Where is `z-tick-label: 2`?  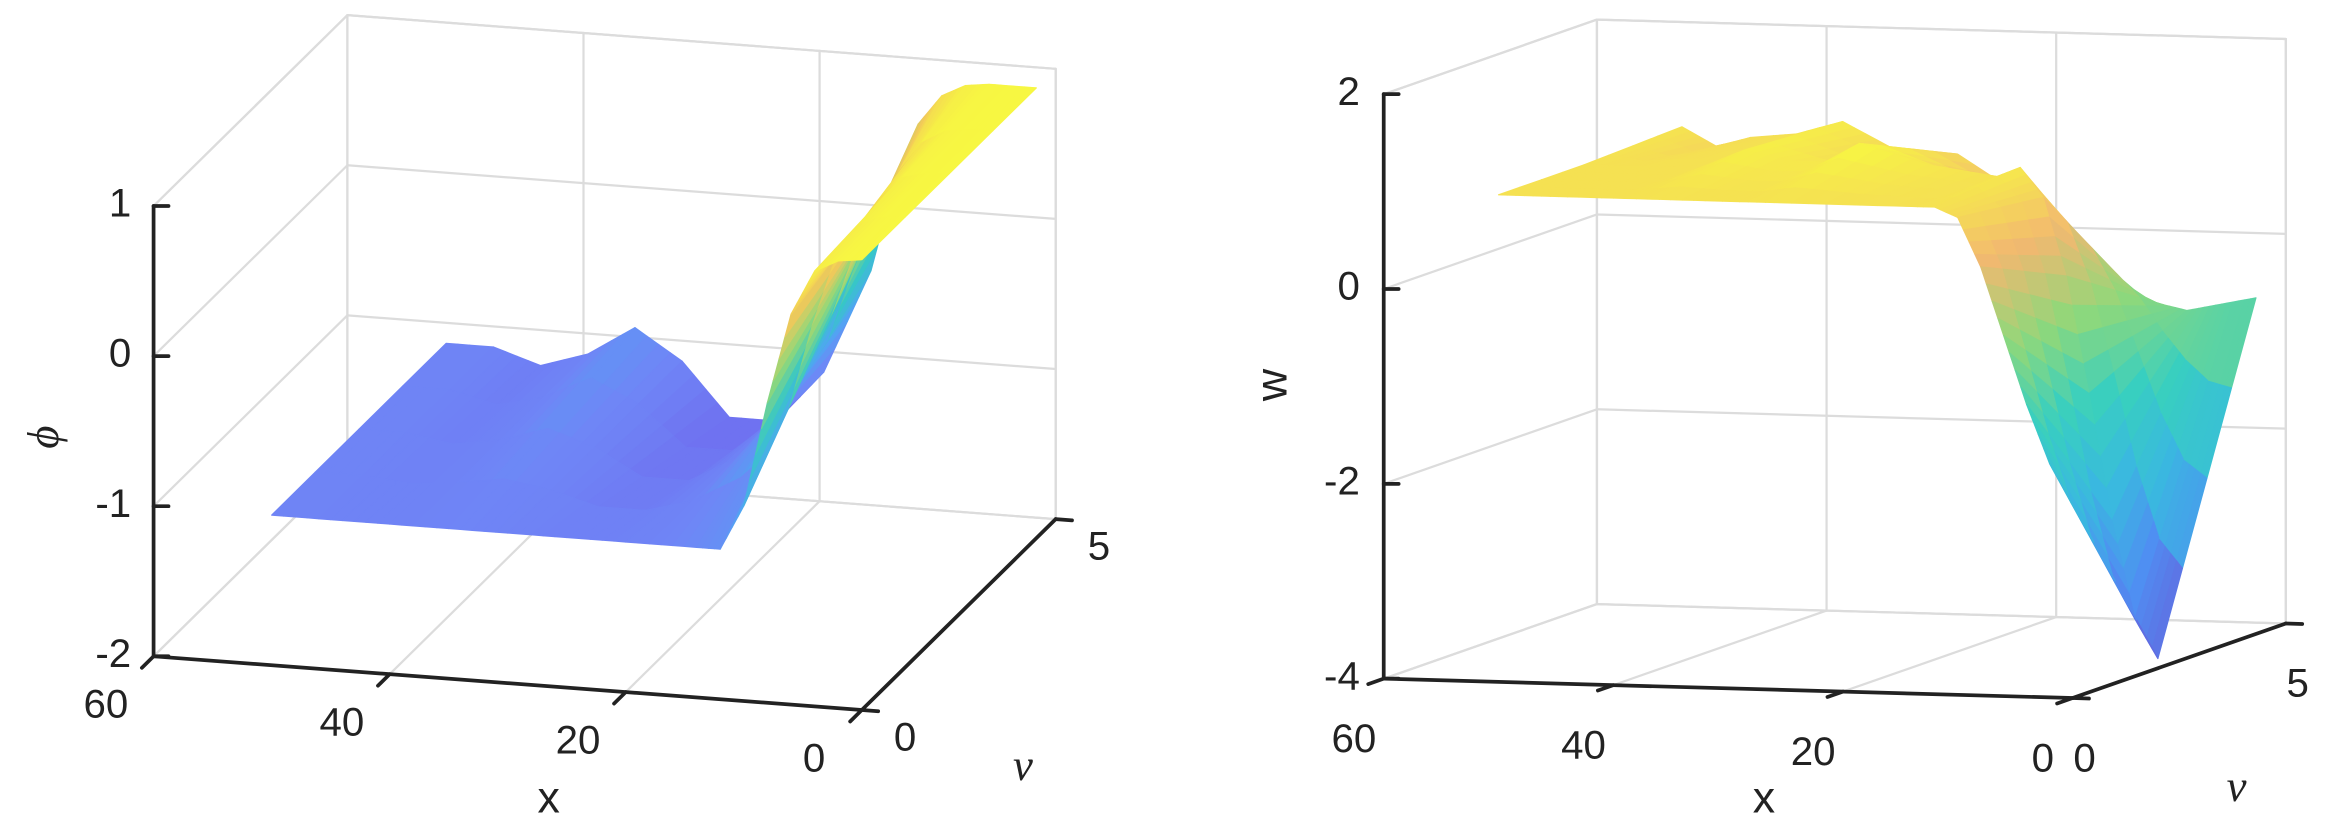 z-tick-label: 2 is located at coordinates (1348, 91).